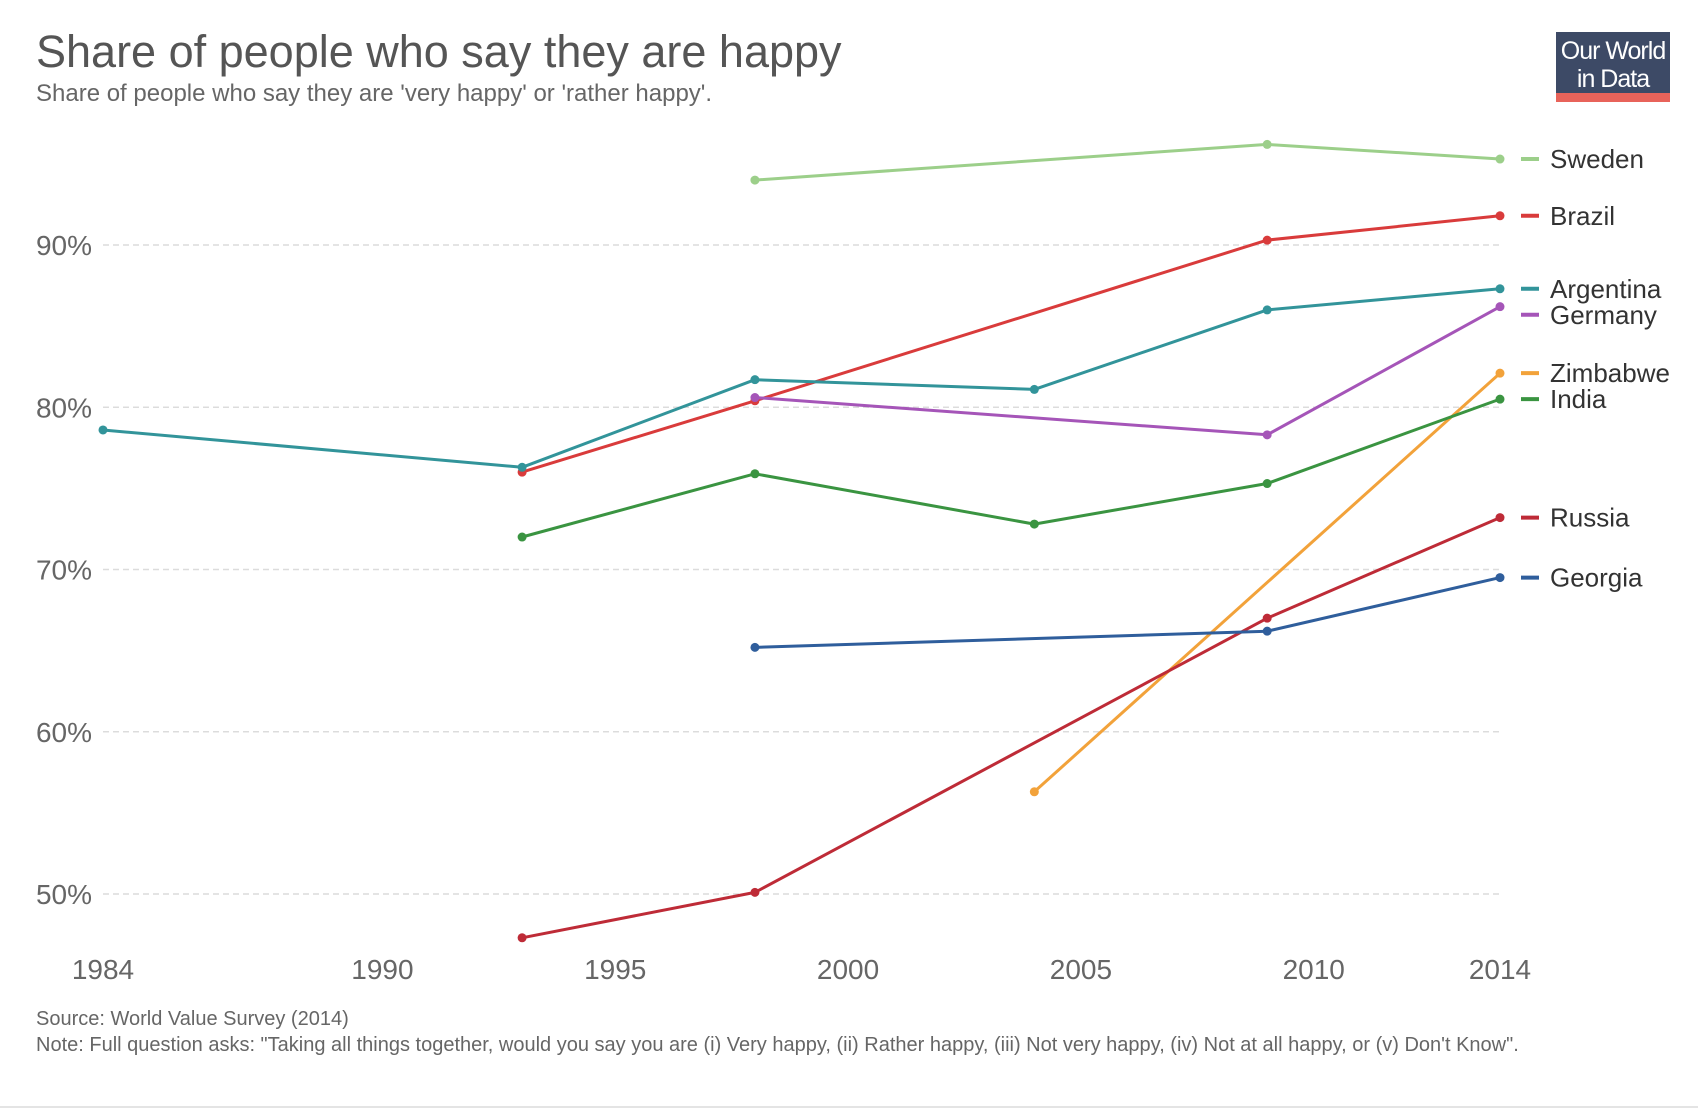 This screenshot has height=1112, width=1698. I want to click on legend-item-russia: Russia, so click(1575, 518).